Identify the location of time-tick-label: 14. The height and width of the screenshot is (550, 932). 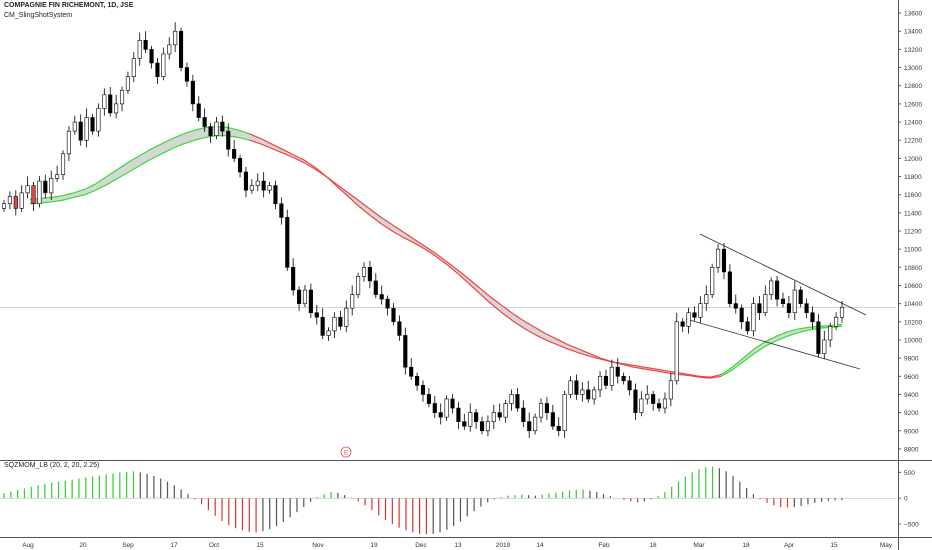
(540, 545).